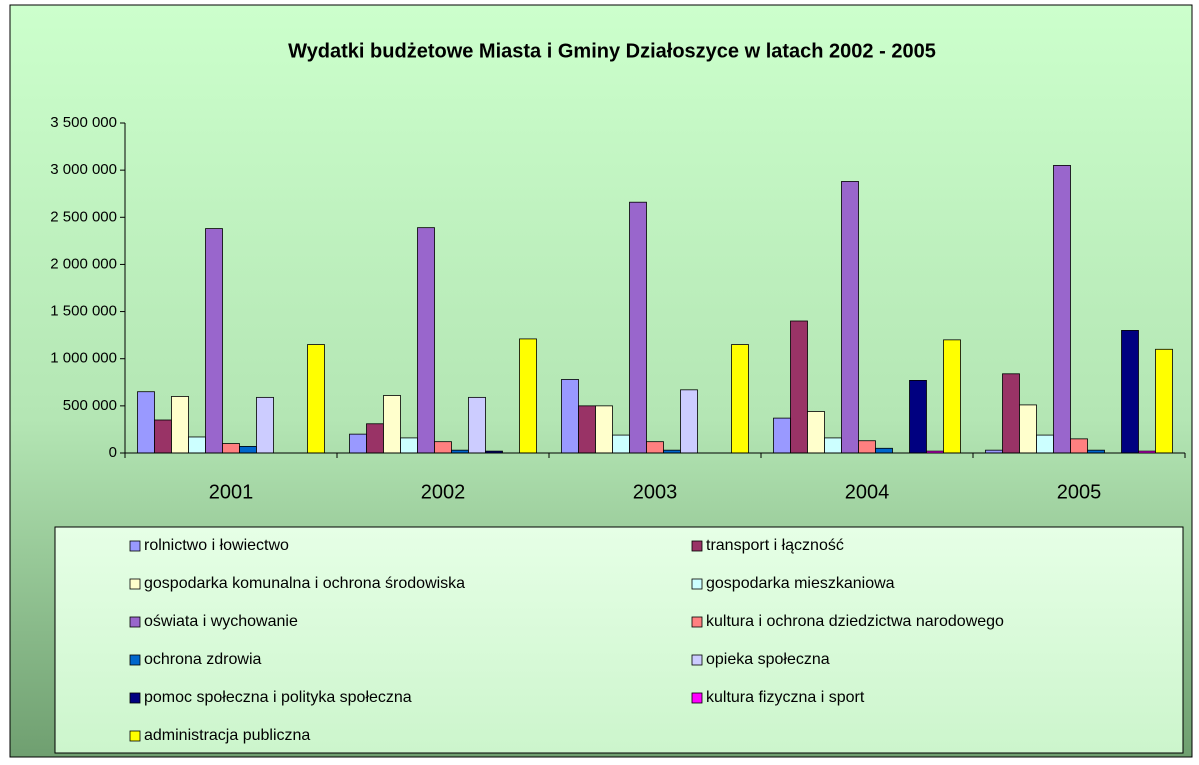  Describe the element at coordinates (1079, 492) in the screenshot. I see `x-tick-label: 2005` at that location.